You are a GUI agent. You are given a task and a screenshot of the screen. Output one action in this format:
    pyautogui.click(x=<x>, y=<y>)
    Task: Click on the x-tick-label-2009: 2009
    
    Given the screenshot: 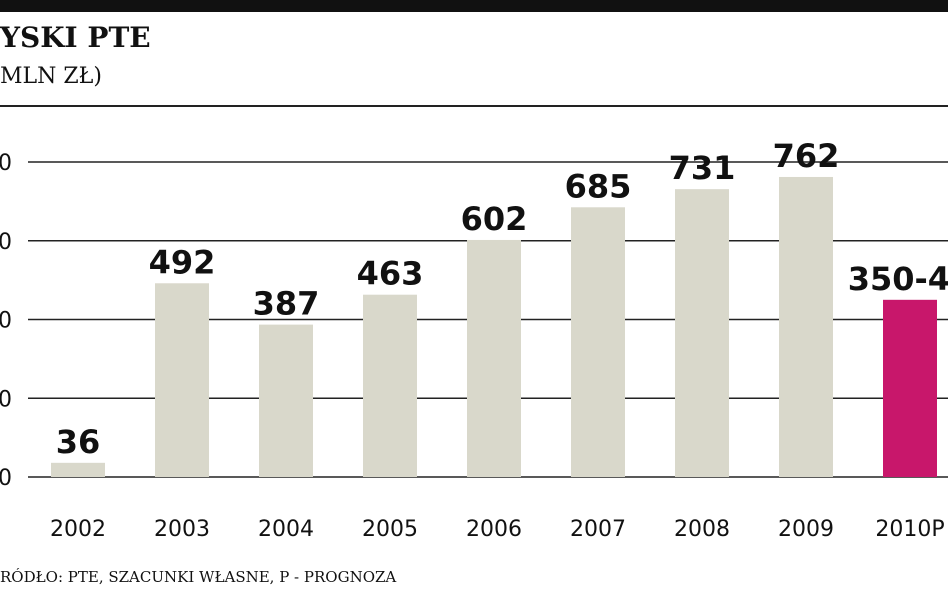 What is the action you would take?
    pyautogui.click(x=806, y=529)
    